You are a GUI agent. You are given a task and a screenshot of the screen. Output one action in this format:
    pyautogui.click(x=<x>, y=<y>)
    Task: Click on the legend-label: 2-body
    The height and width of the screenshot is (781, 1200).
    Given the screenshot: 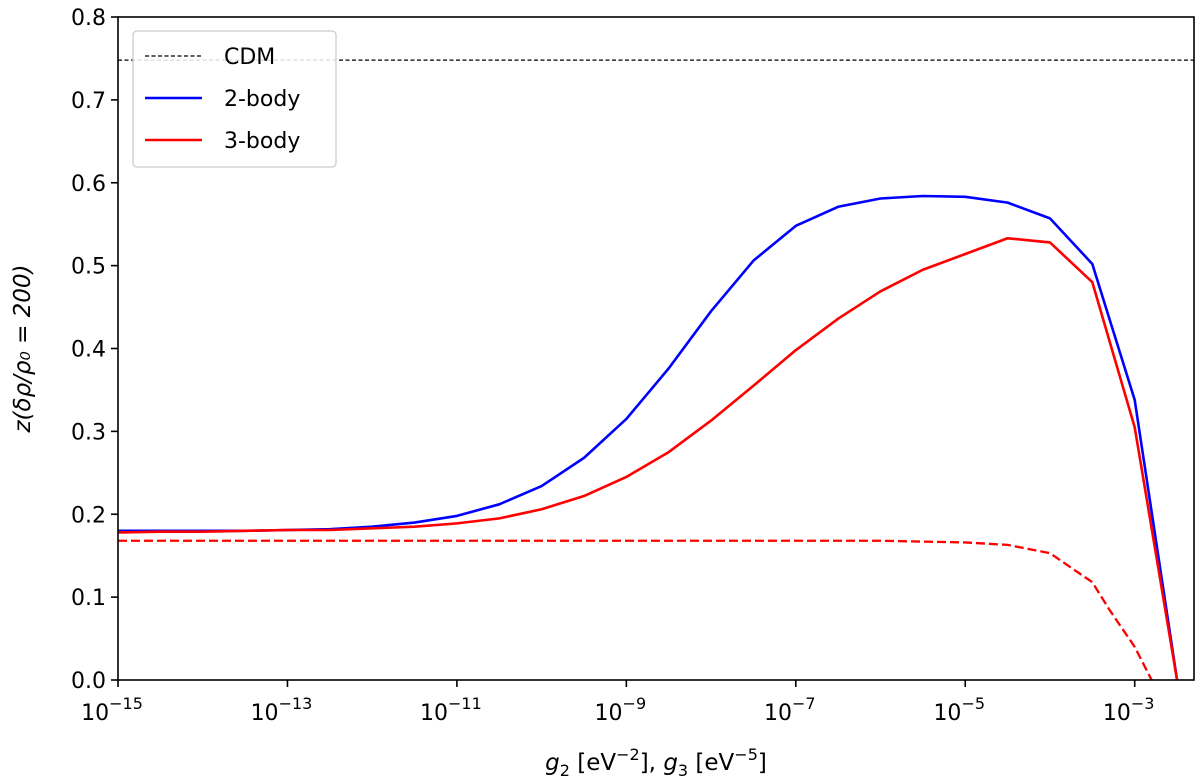 What is the action you would take?
    pyautogui.click(x=262, y=99)
    